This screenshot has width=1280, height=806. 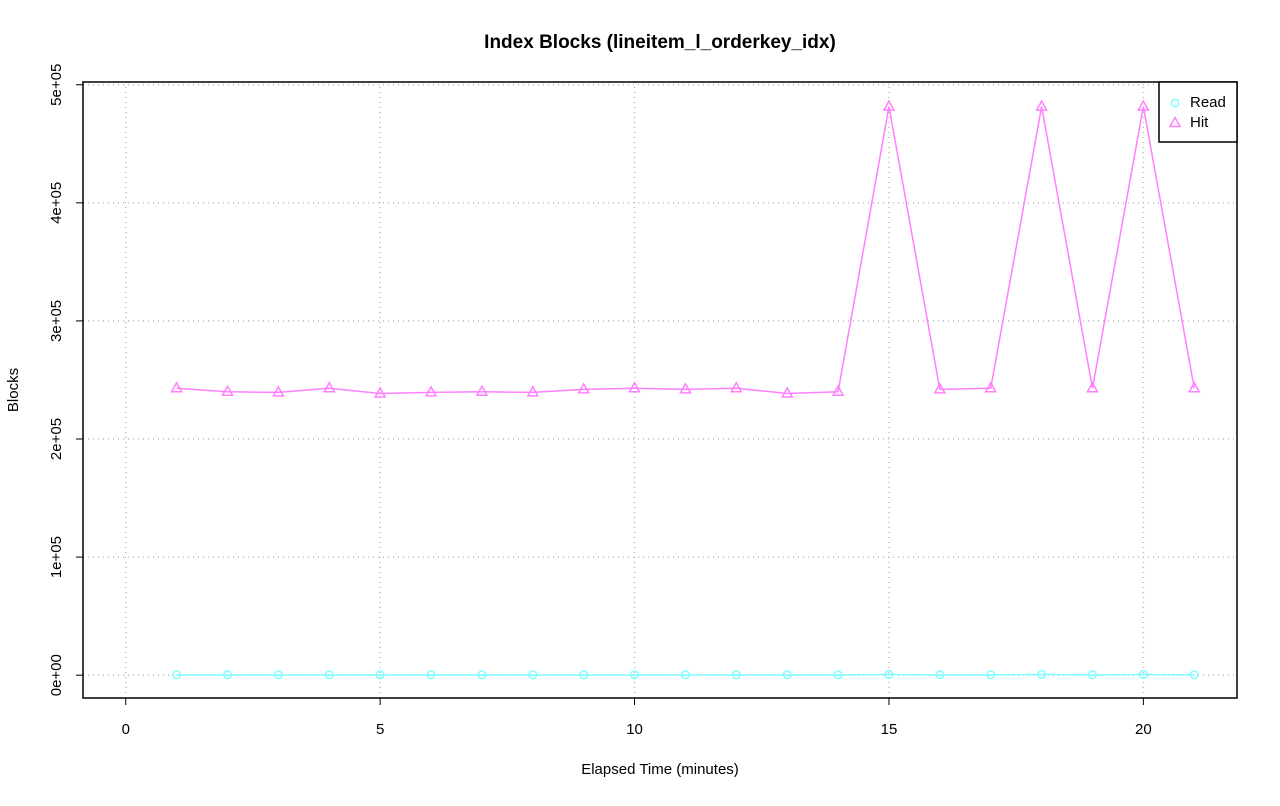 What do you see at coordinates (56, 557) in the screenshot?
I see `y-tick-label: 1e+05` at bounding box center [56, 557].